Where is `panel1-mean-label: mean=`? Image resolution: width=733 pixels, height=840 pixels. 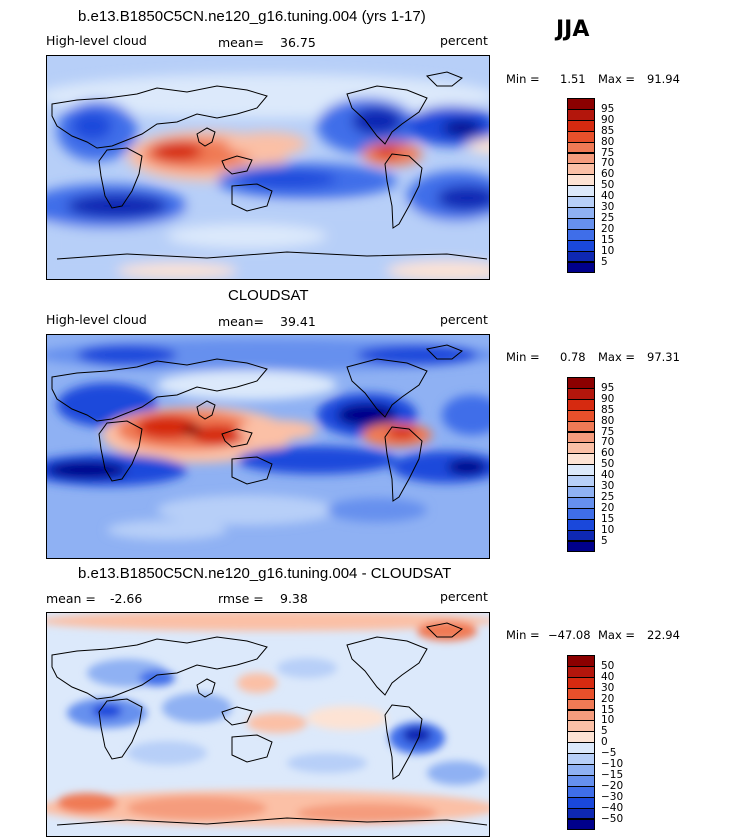
panel1-mean-label: mean= is located at coordinates (241, 42).